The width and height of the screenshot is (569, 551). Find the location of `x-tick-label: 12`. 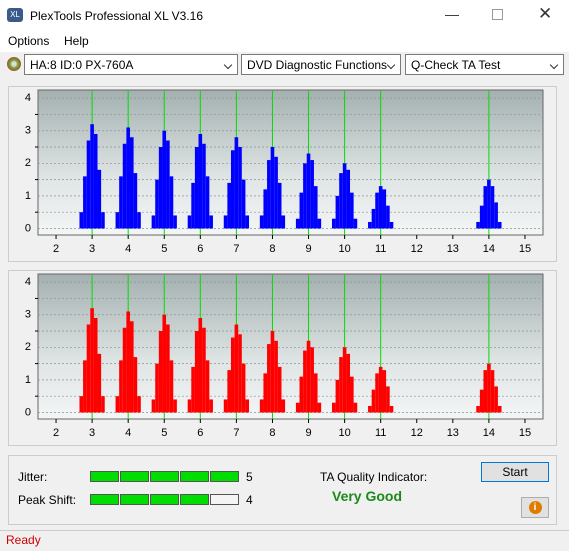

x-tick-label: 12 is located at coordinates (417, 433).